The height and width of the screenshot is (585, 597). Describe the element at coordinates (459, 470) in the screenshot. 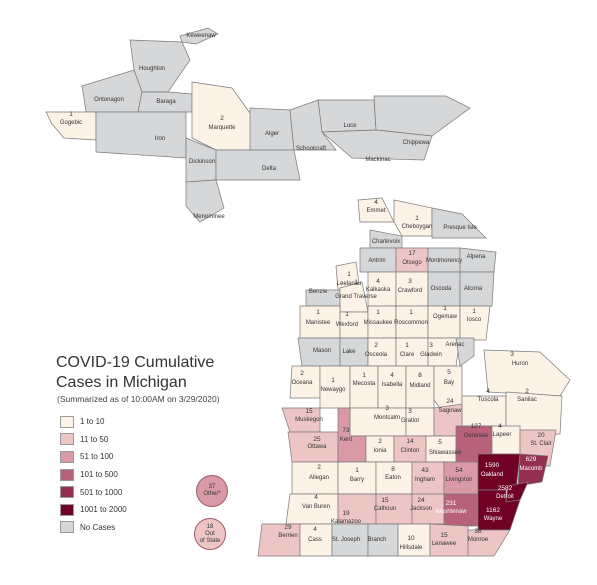

I see `county-count-livingston: 54` at that location.